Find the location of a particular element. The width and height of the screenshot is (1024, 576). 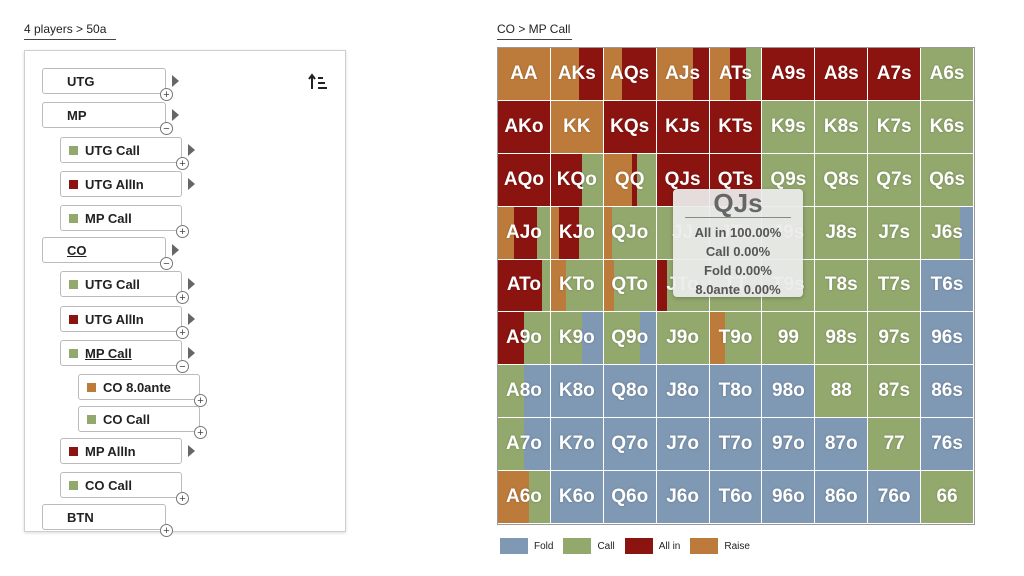

hand-cell-AQs: AQs is located at coordinates (630, 74).